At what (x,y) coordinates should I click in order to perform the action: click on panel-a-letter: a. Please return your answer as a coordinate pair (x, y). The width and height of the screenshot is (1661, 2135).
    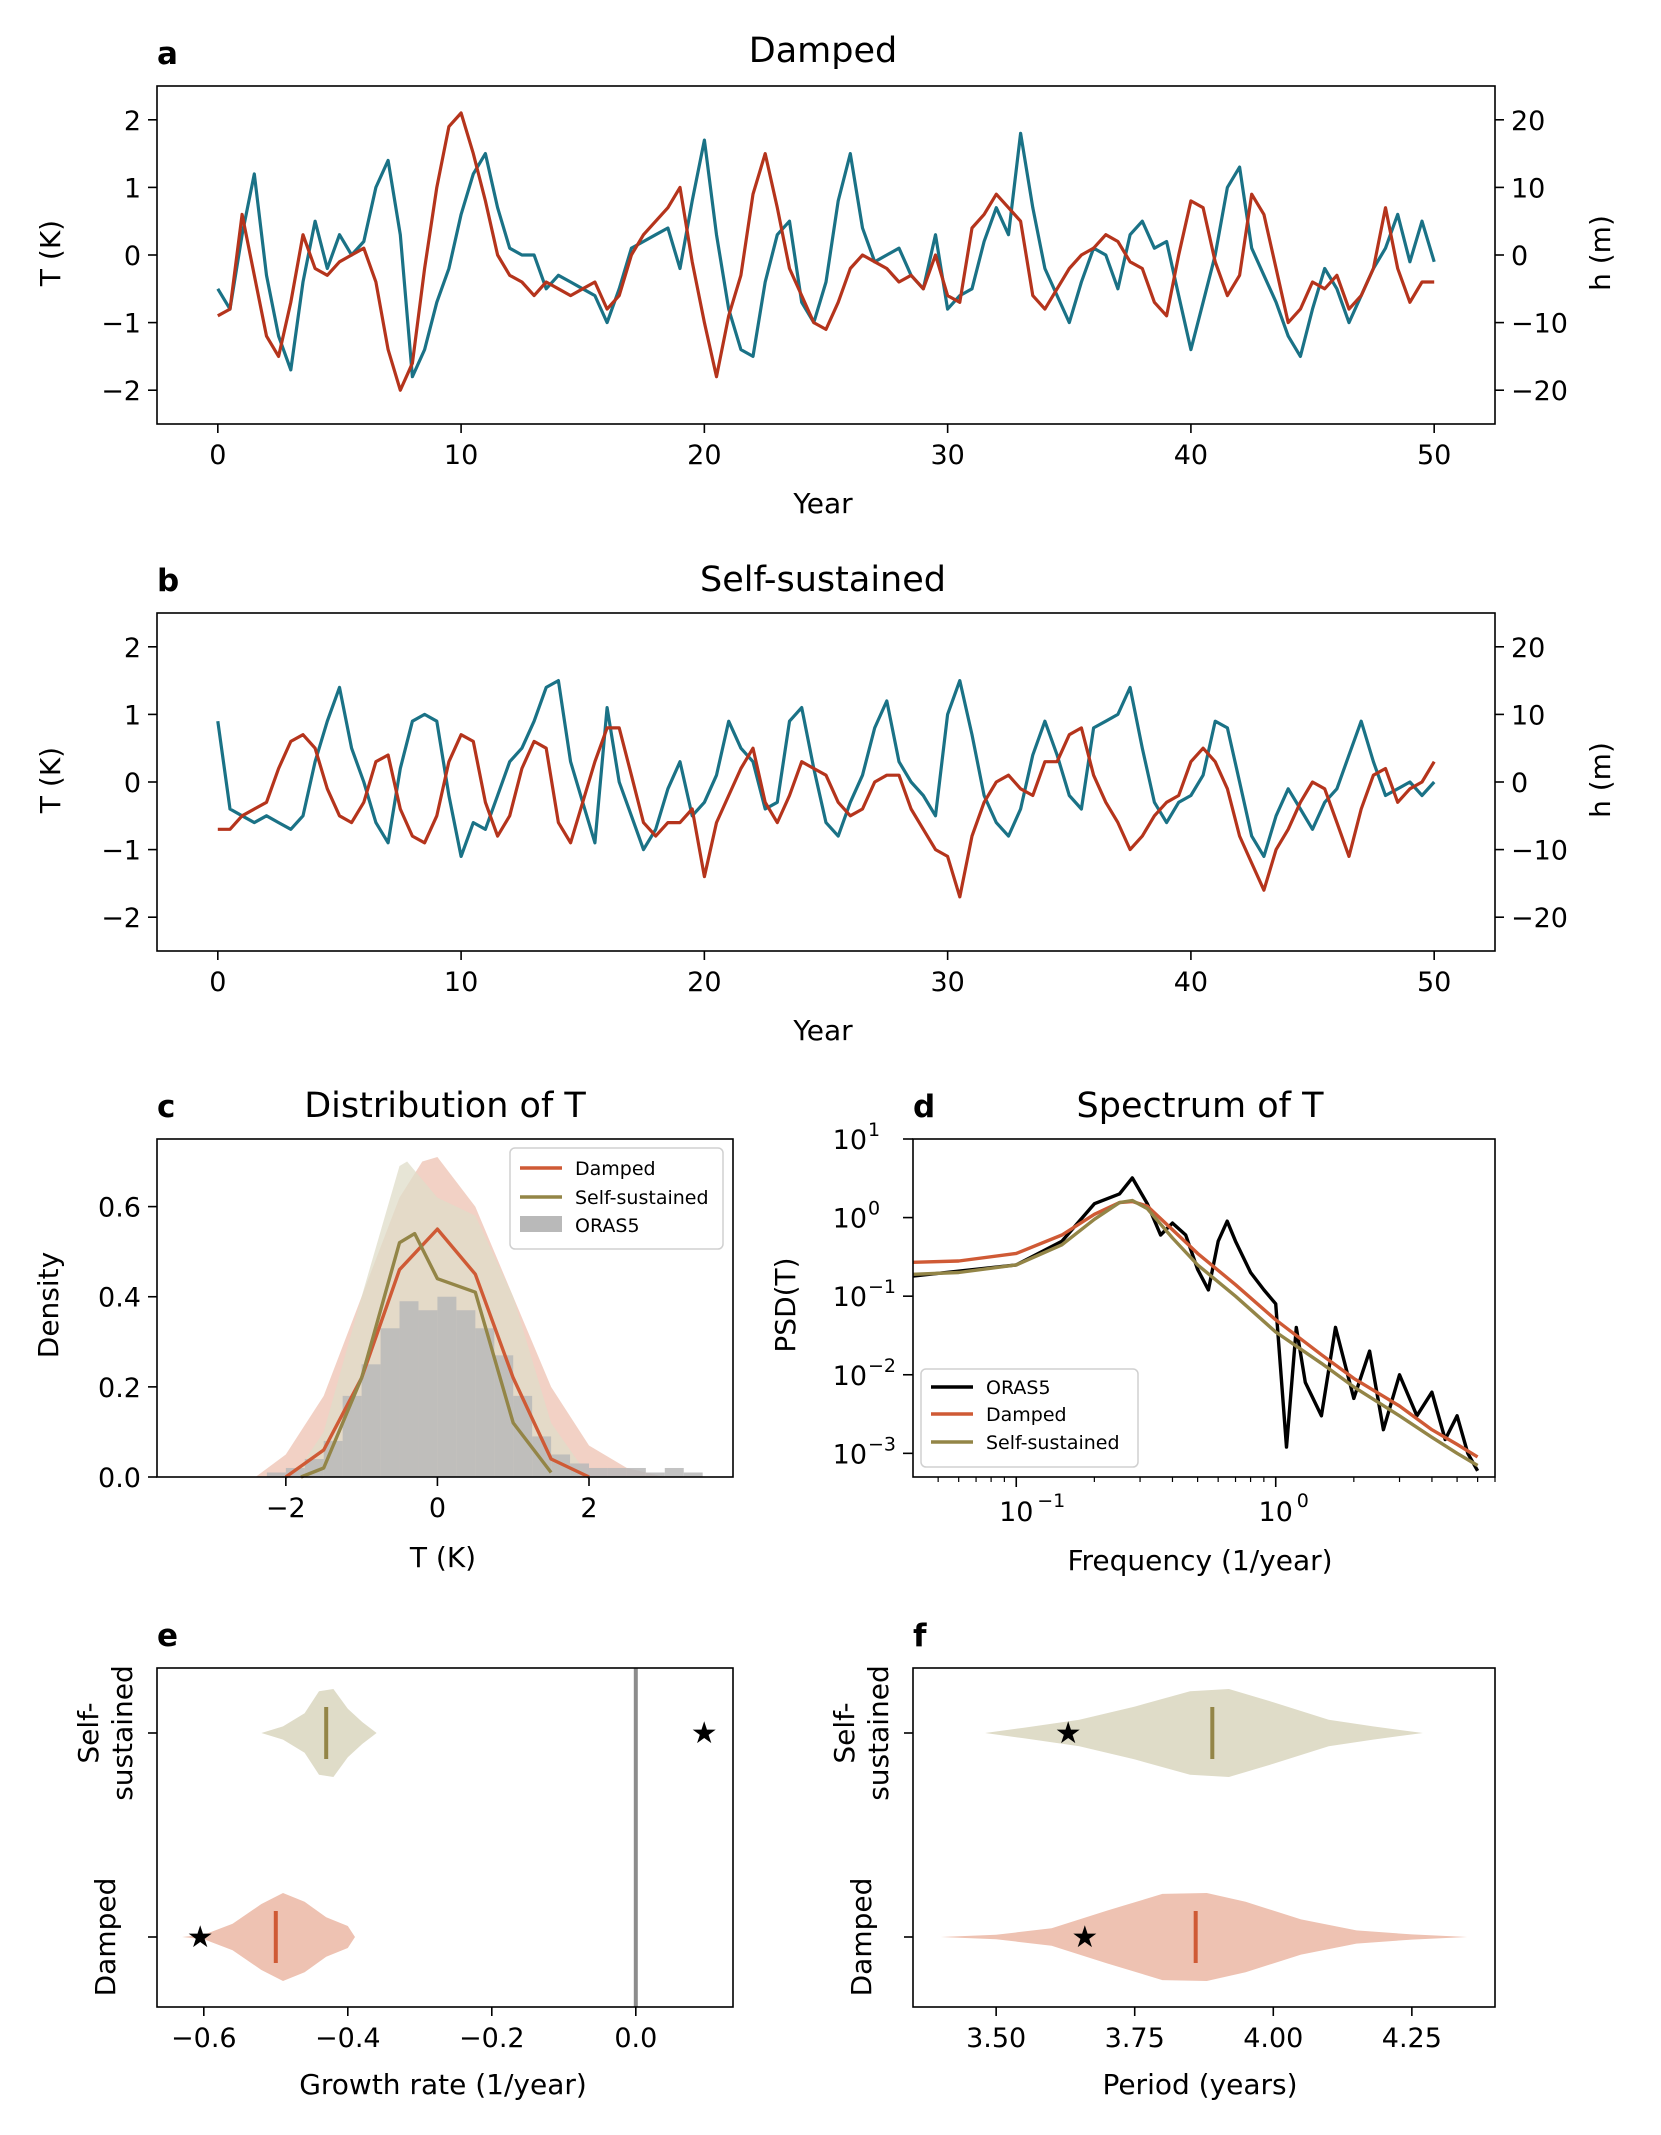
    Looking at the image, I should click on (167, 54).